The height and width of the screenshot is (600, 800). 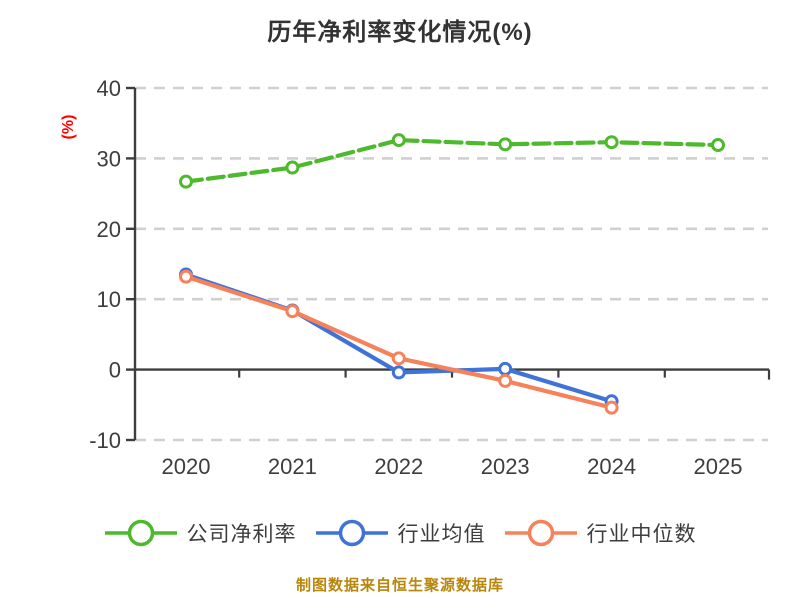 I want to click on legend-label-company: 公司净利率, so click(x=241, y=534).